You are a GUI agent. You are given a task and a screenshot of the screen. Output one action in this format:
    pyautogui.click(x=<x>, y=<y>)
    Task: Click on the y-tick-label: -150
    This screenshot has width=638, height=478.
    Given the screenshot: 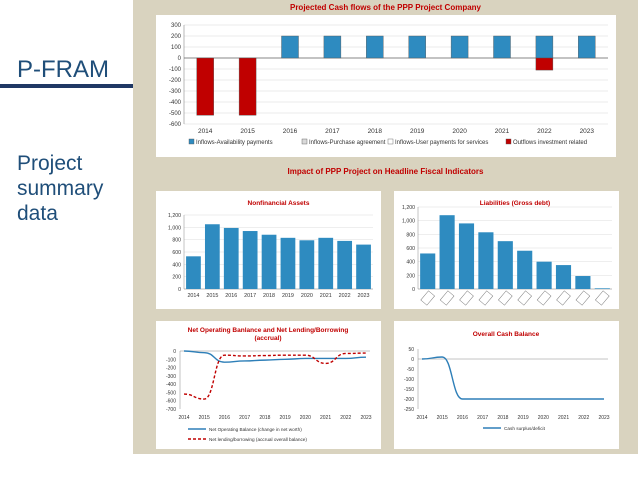 What is the action you would take?
    pyautogui.click(x=409, y=390)
    